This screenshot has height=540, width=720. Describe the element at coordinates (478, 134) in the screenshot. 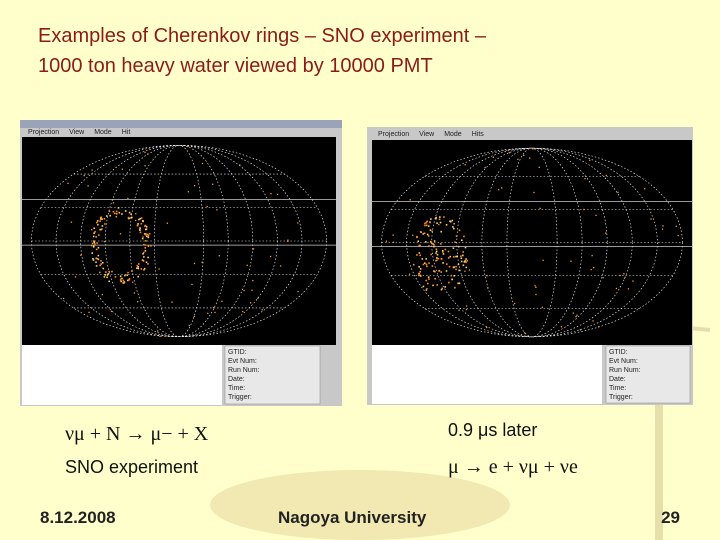

I see `menu-item: Hits` at that location.